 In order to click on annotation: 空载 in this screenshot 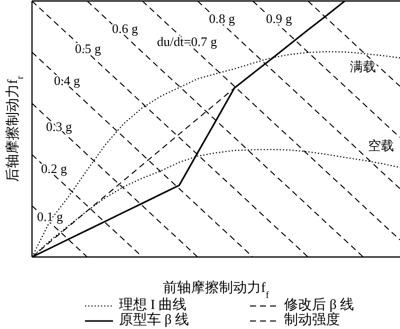, I will do `click(381, 145)`.